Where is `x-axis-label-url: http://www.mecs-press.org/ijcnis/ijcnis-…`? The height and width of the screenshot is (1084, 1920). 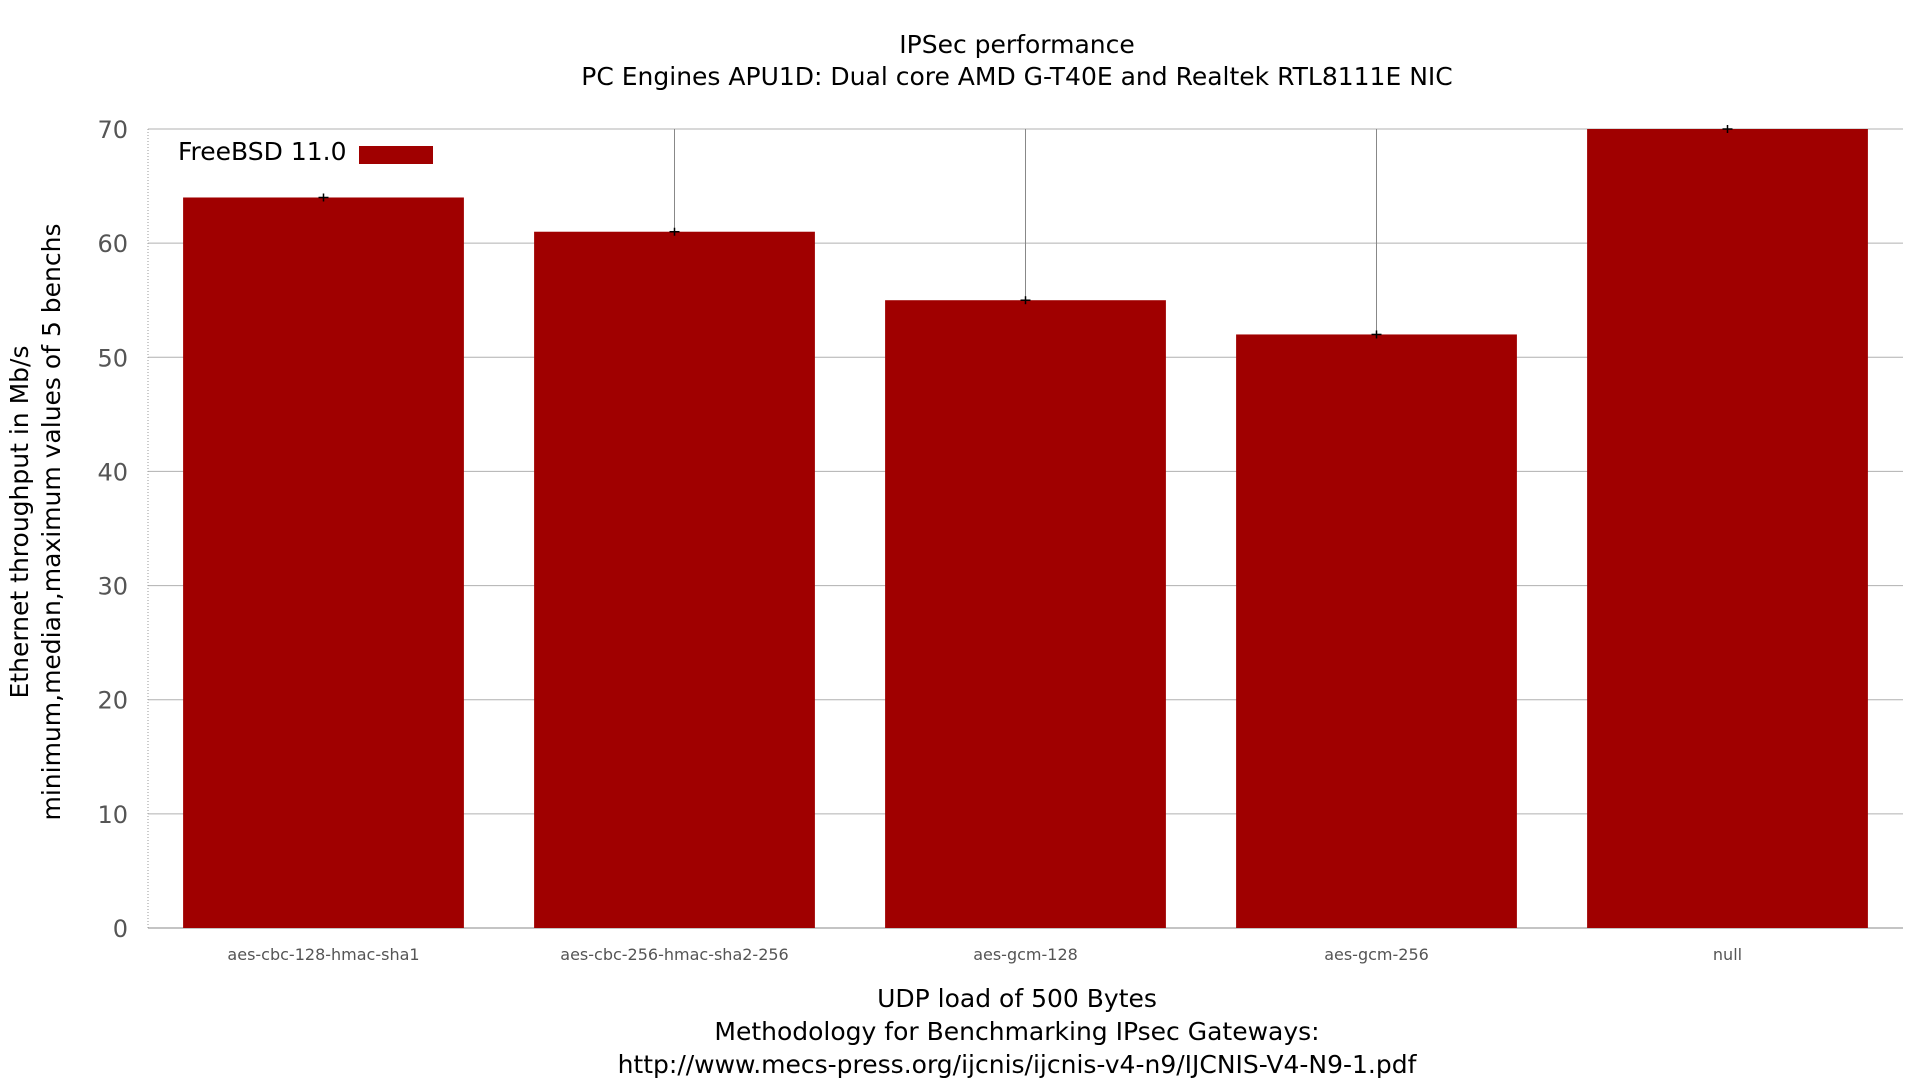
x-axis-label-url: http://www.mecs-press.org/ijcnis/ijcnis-… is located at coordinates (1018, 1064).